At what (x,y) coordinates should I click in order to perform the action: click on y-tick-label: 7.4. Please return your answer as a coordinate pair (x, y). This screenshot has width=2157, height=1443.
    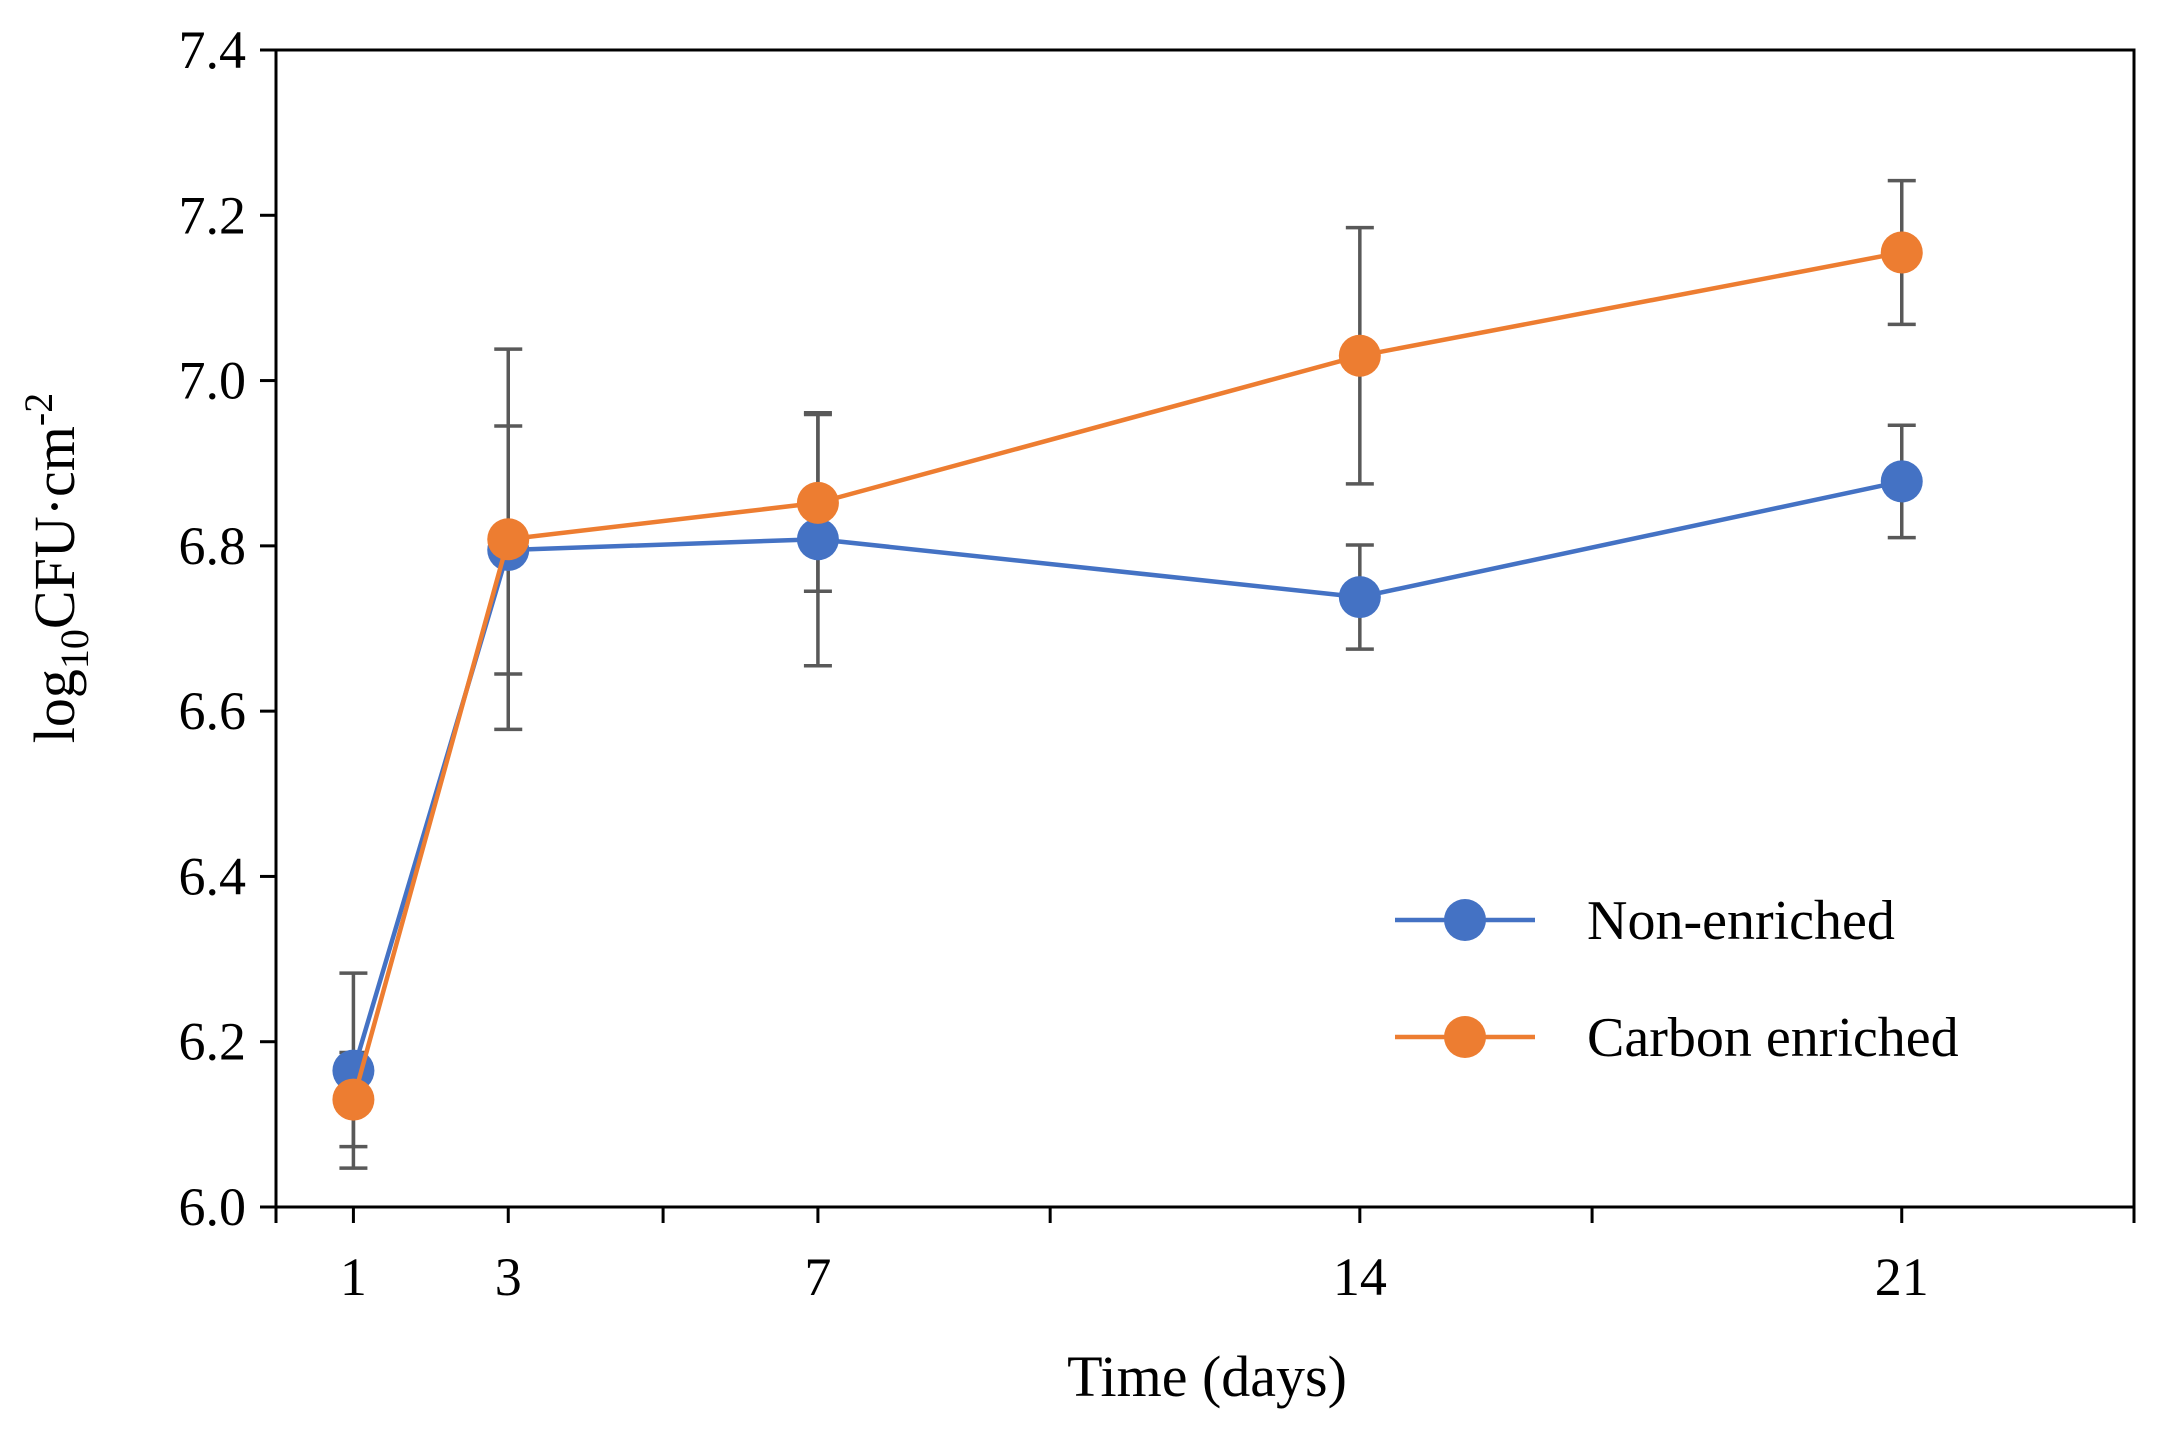
    Looking at the image, I should click on (213, 50).